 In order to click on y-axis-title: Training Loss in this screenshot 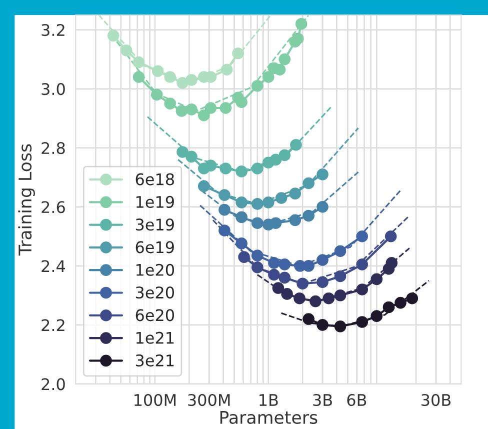, I will do `click(26, 200)`.